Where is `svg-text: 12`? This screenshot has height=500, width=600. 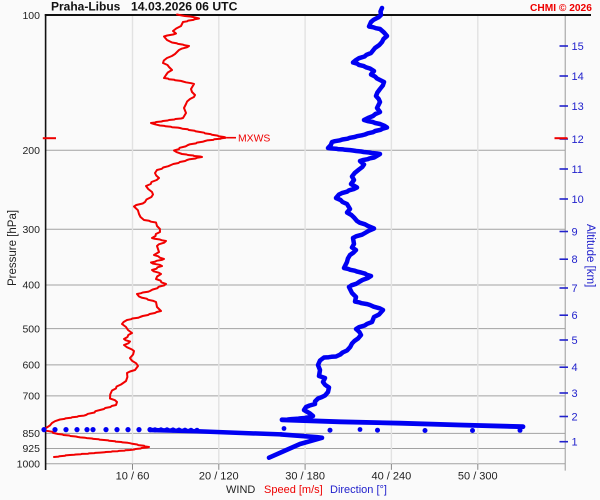 svg-text: 12 is located at coordinates (578, 140).